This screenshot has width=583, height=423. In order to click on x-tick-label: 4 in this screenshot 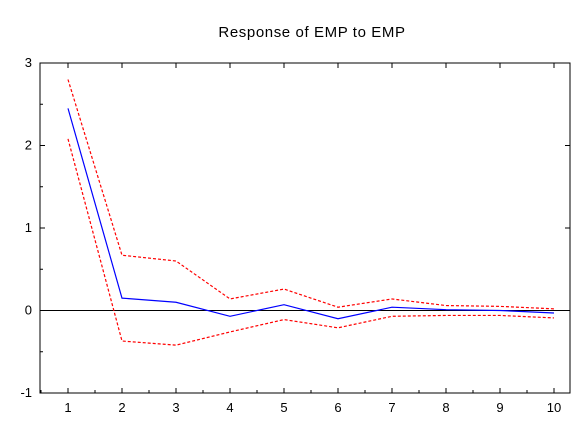, I will do `click(229, 407)`.